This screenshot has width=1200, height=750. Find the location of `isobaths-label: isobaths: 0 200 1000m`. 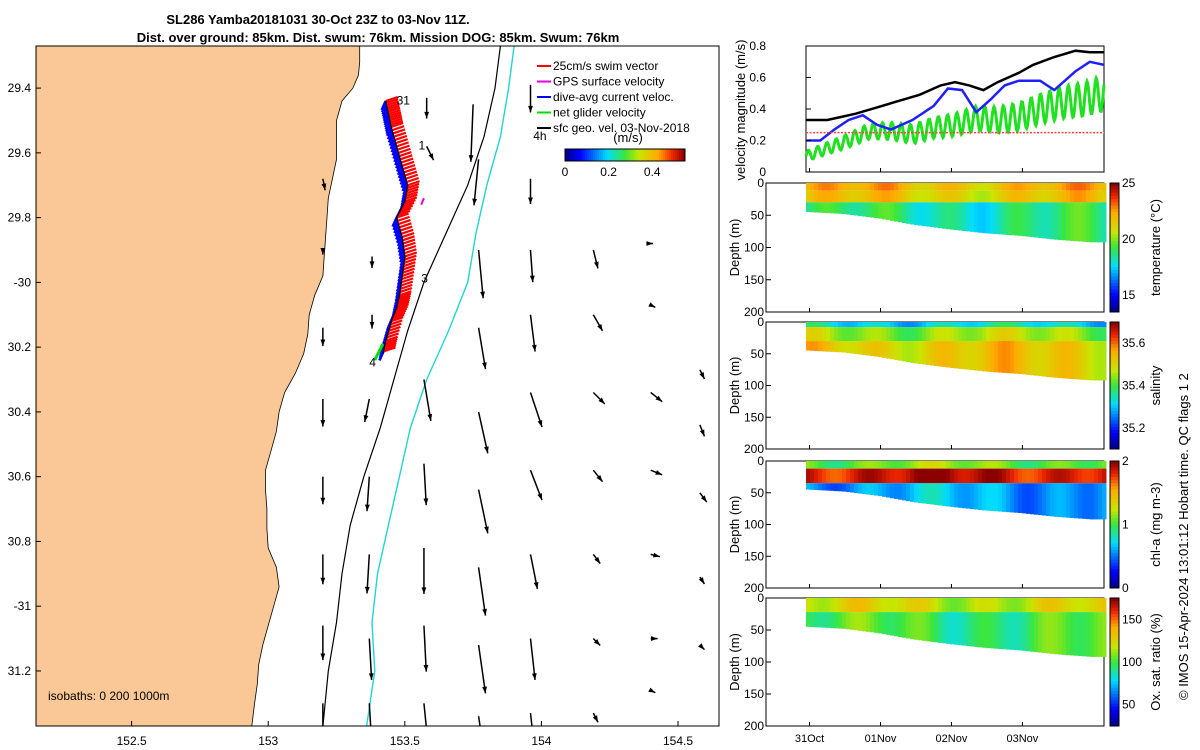

isobaths-label: isobaths: 0 200 1000m is located at coordinates (108, 696).